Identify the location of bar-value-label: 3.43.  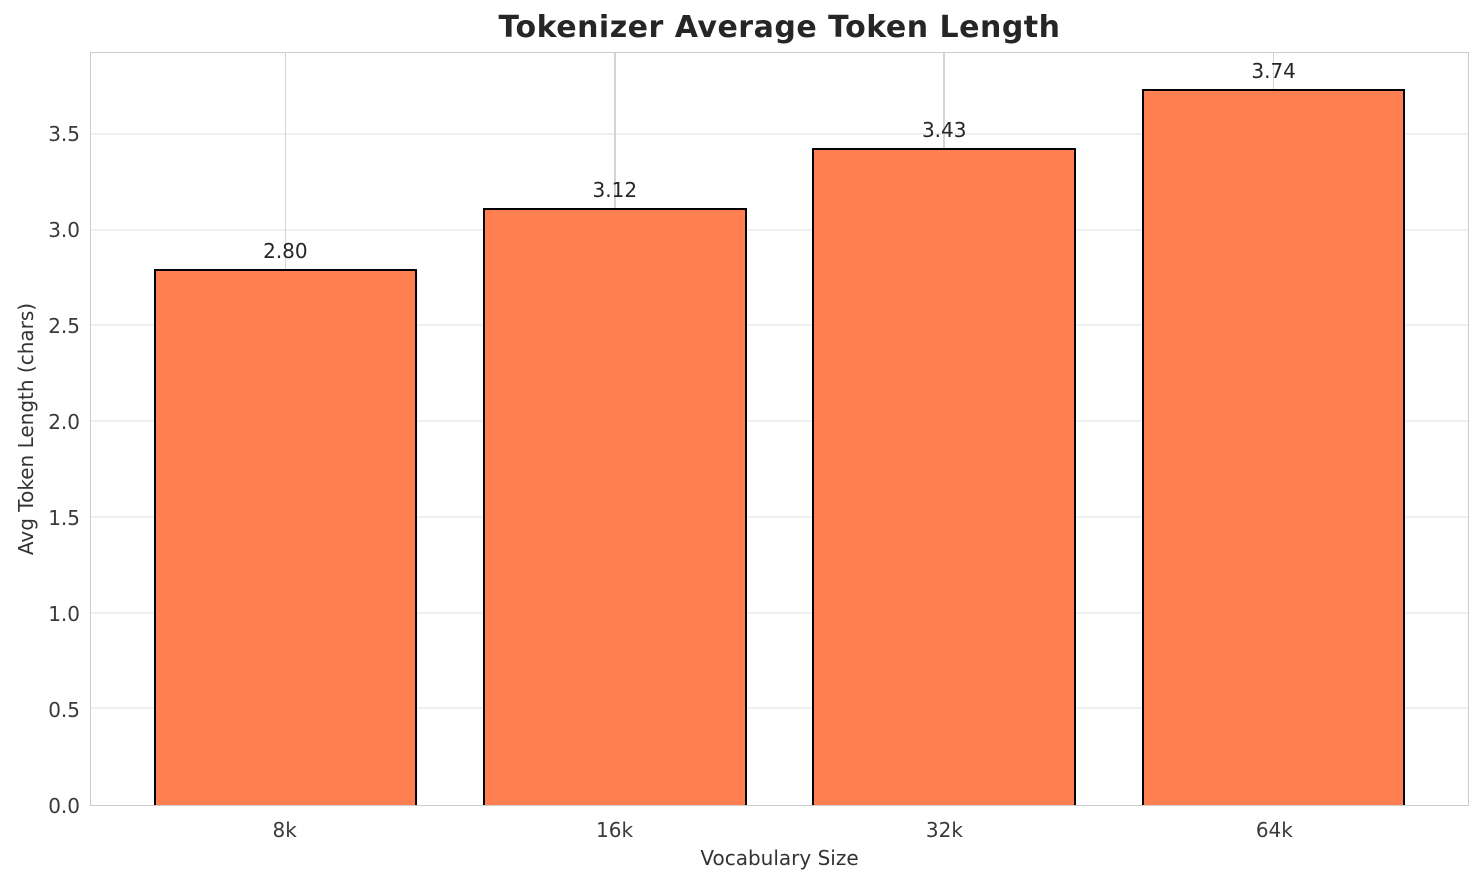
(944, 130).